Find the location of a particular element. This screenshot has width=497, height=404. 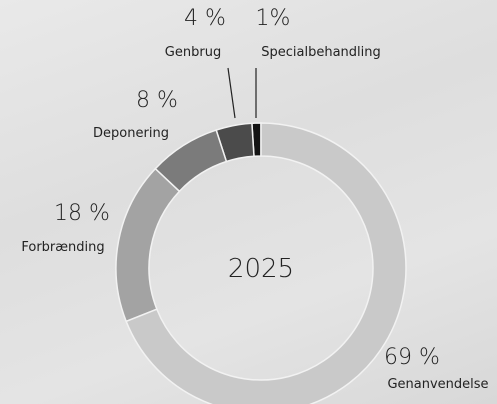

value-label: 18 % is located at coordinates (82, 213).